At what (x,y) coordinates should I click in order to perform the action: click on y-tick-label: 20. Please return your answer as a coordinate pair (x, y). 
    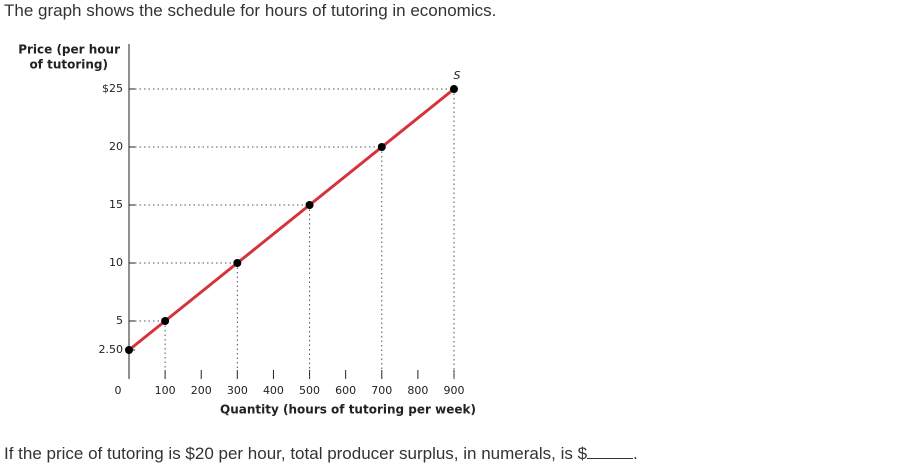
    Looking at the image, I should click on (116, 146).